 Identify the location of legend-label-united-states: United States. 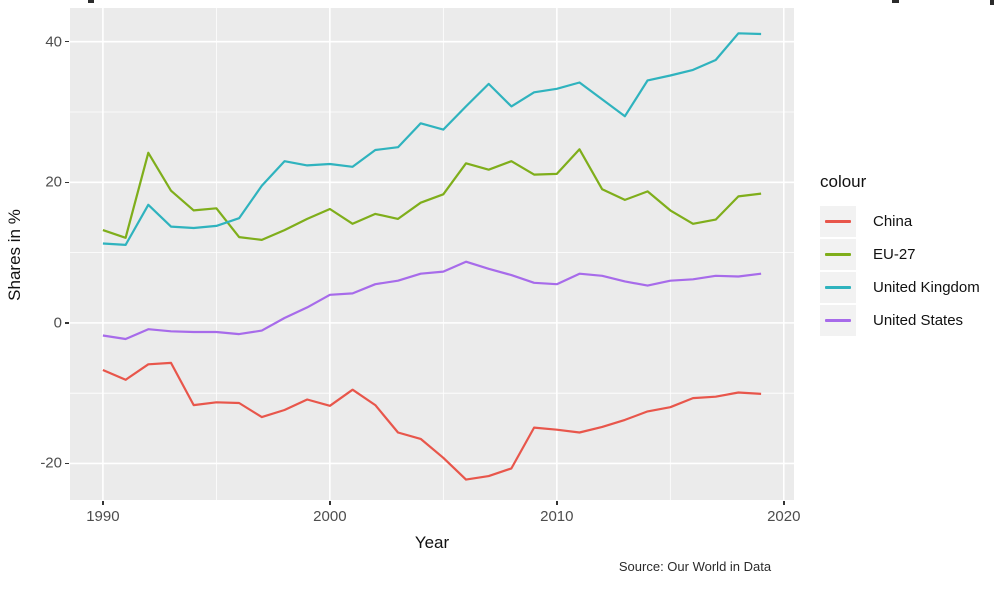
(918, 320).